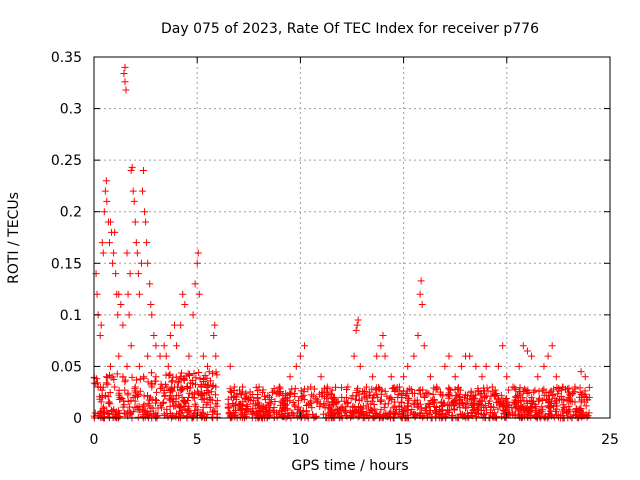 The image size is (640, 480). I want to click on x-tick-label: 25, so click(610, 440).